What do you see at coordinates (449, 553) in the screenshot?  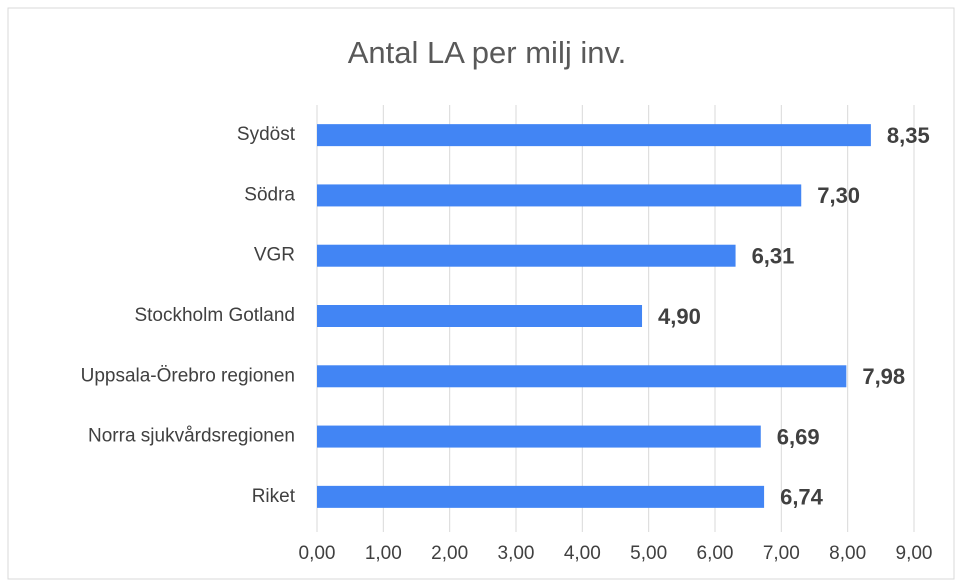 I see `x-tick-label: 2,00` at bounding box center [449, 553].